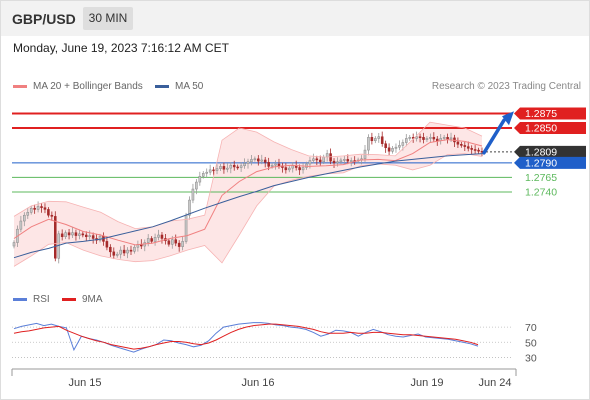 The height and width of the screenshot is (400, 590). I want to click on rsi-panel: 70 50 30, so click(274, 343).